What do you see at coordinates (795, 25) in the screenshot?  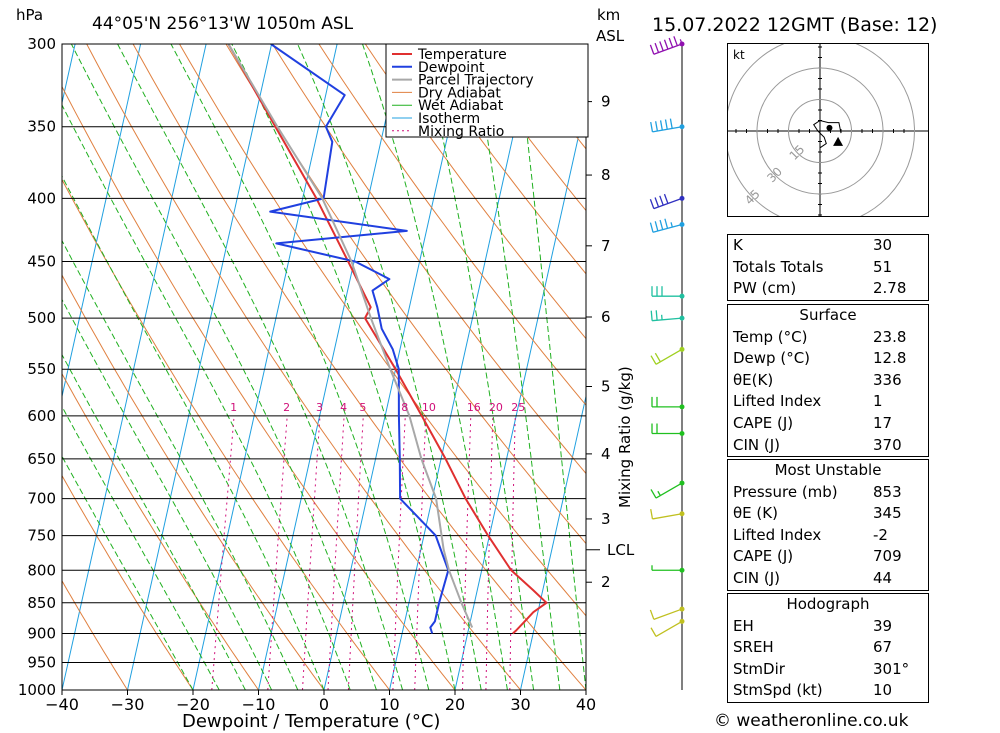 I see `datetime-title: 15.07.2022 12GMT (Base: 12)` at bounding box center [795, 25].